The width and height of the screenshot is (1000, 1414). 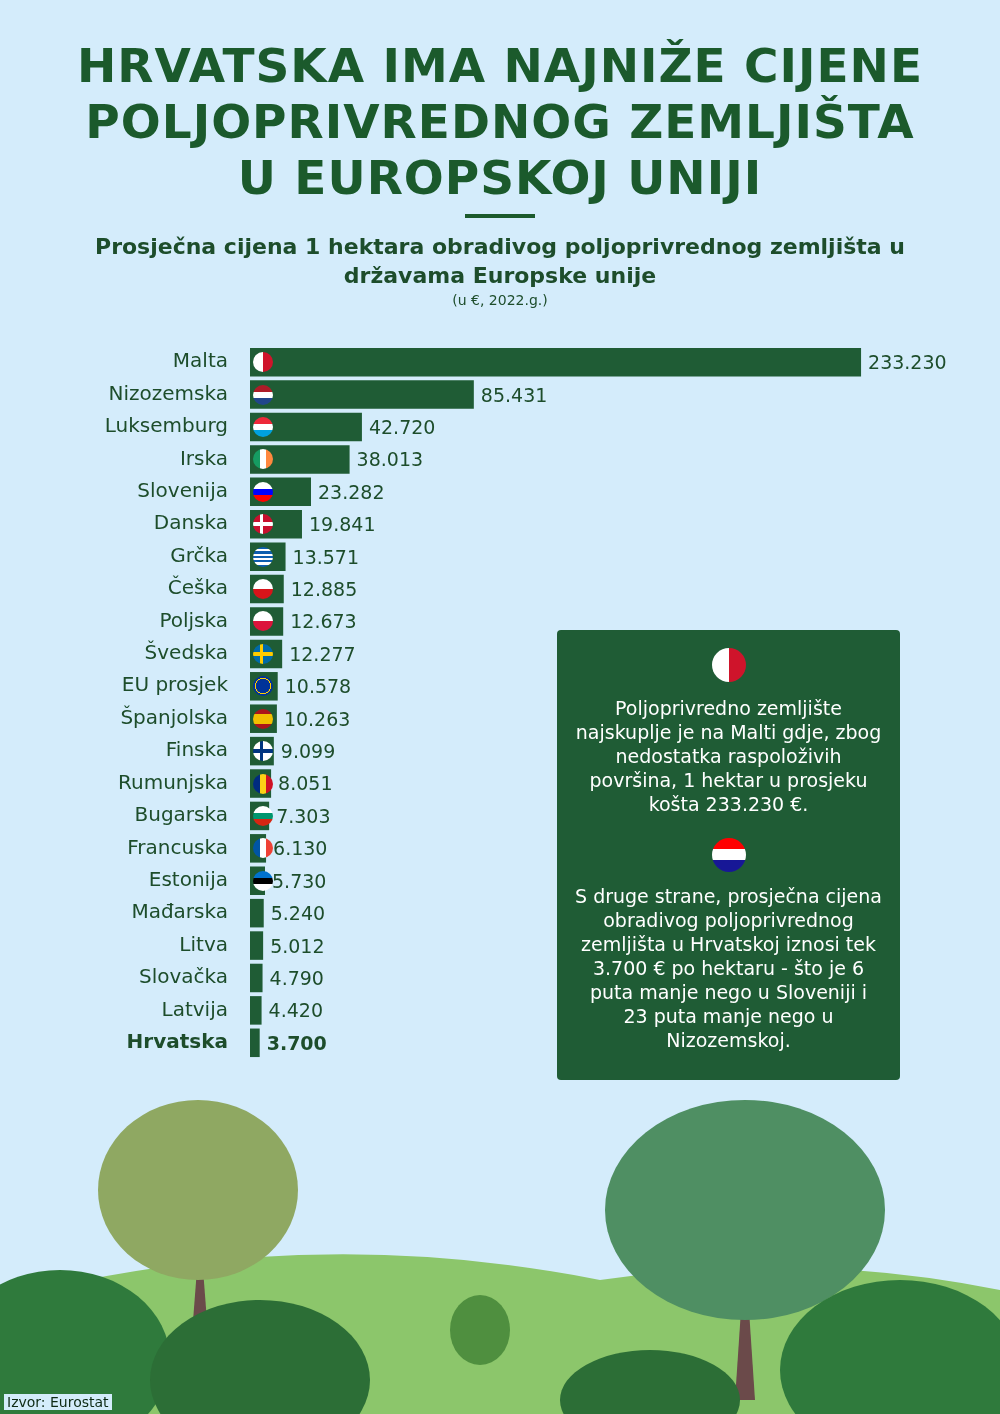 What do you see at coordinates (196, 749) in the screenshot?
I see `y-tick-label: Finska` at bounding box center [196, 749].